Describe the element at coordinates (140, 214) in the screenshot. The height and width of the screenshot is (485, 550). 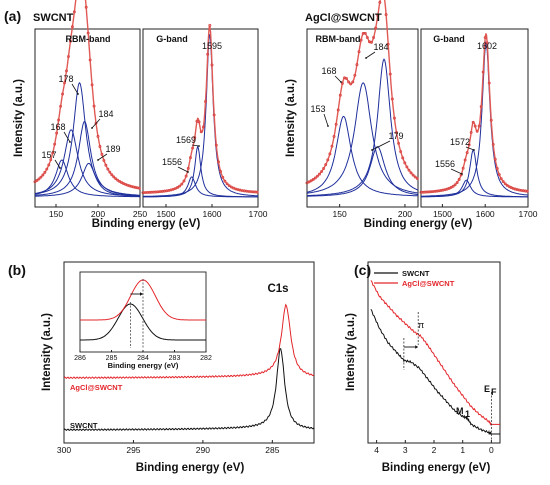
I see `x-tick-label: 250` at that location.